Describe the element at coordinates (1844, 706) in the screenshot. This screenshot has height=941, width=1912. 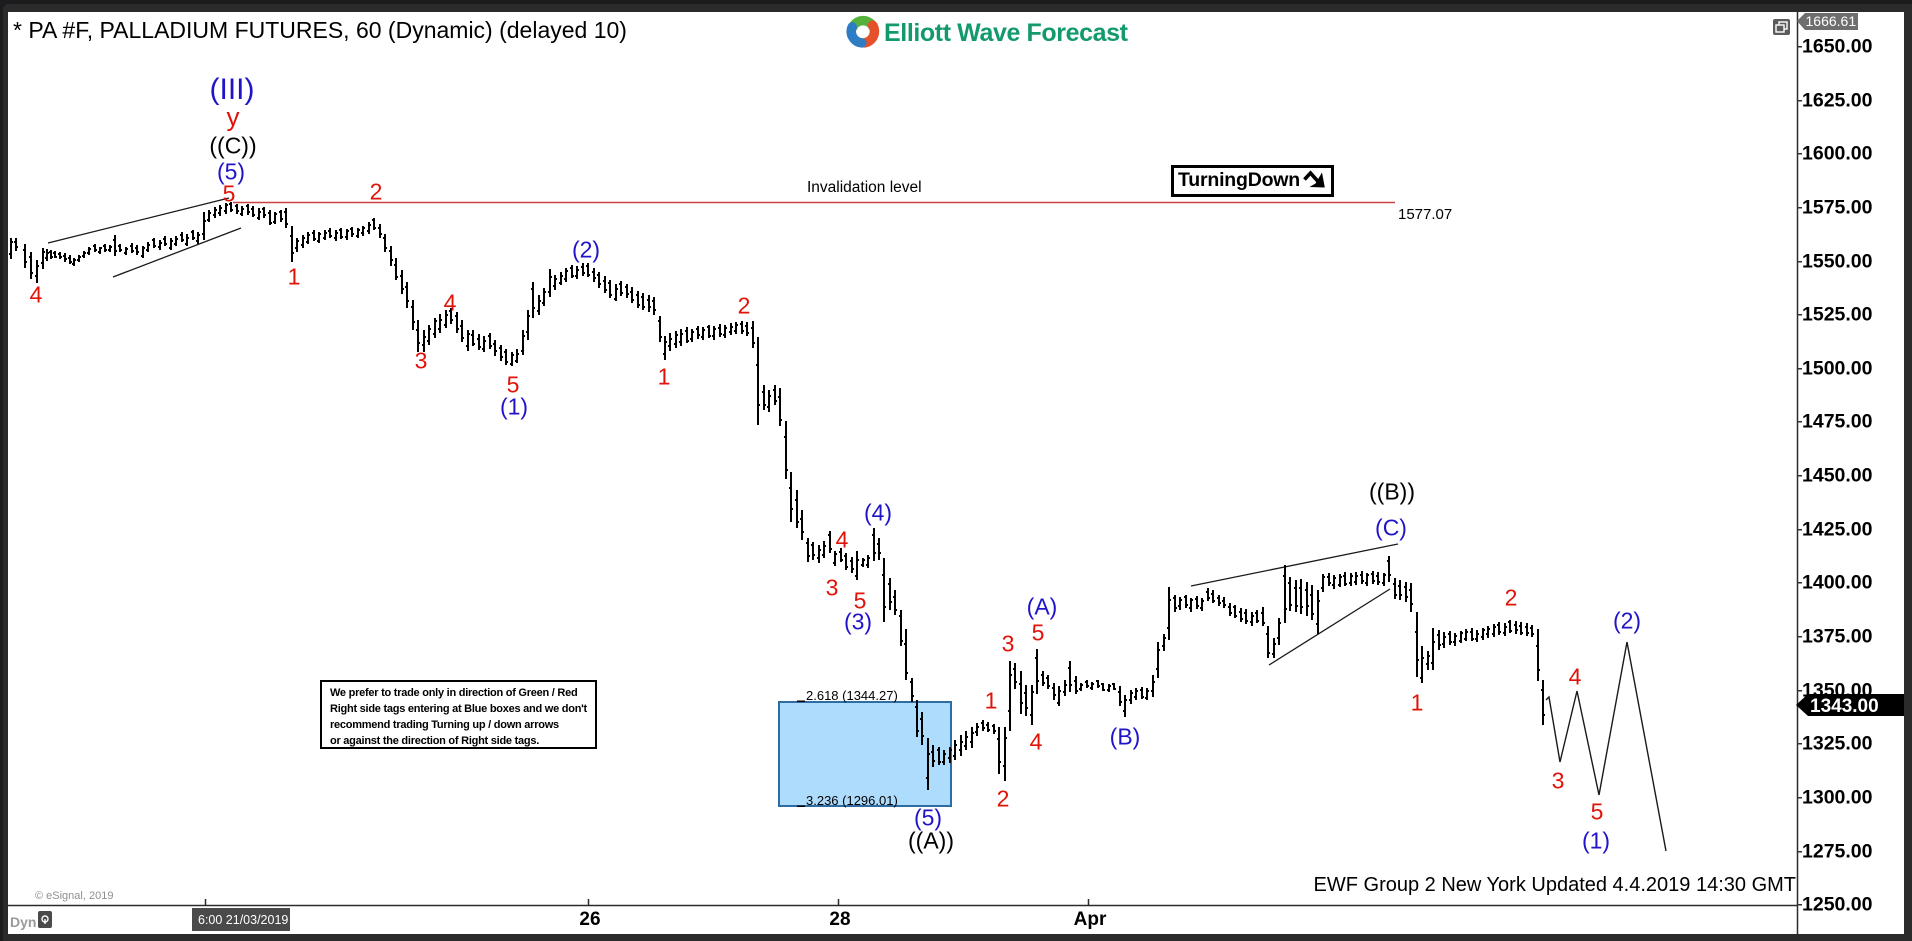
I see `svg-text: 1343.00` at that location.